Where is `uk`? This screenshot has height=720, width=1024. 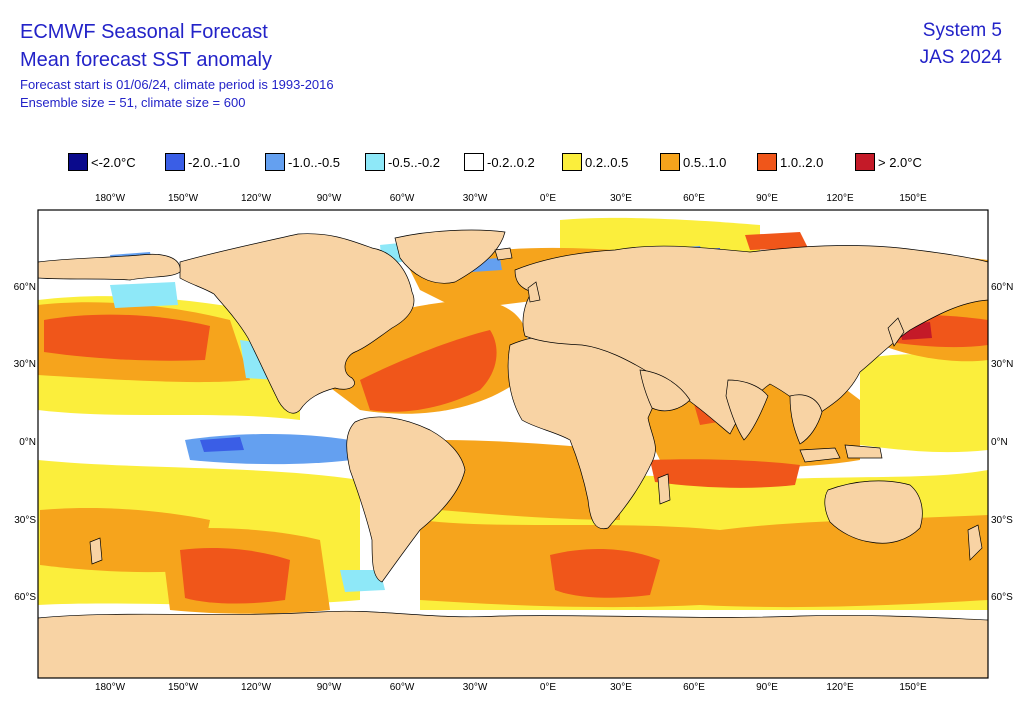
uk is located at coordinates (534, 292).